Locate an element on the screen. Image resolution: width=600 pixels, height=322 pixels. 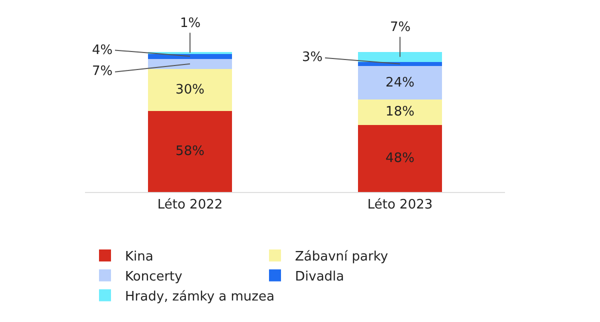
data-label: 24% is located at coordinates (400, 82).